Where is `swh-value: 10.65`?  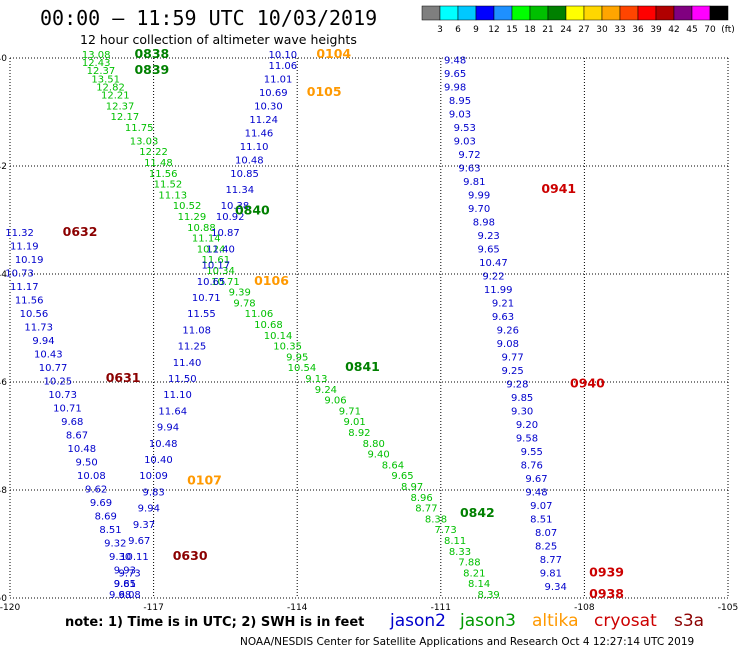 swh-value: 10.65 is located at coordinates (211, 282).